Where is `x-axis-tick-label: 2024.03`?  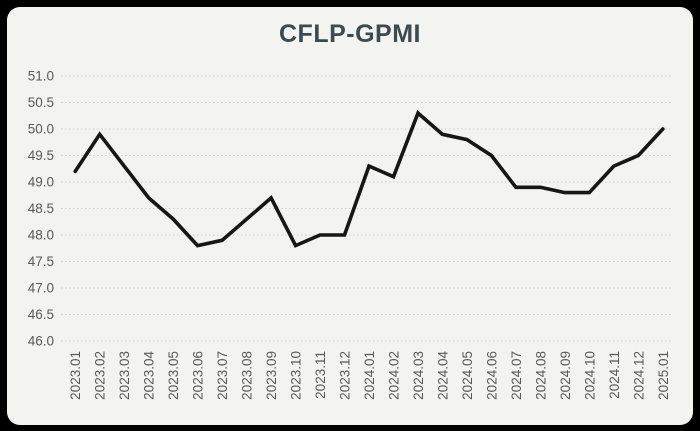 x-axis-tick-label: 2024.03 is located at coordinates (418, 375).